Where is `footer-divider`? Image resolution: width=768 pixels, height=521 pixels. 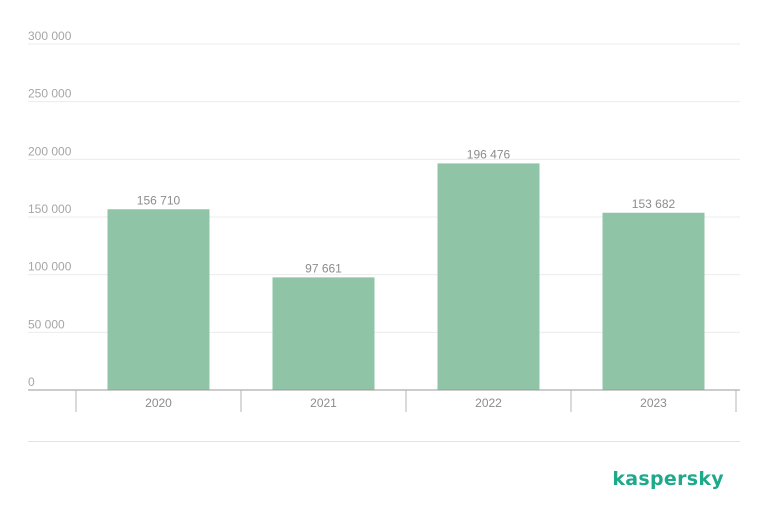 footer-divider is located at coordinates (384, 441).